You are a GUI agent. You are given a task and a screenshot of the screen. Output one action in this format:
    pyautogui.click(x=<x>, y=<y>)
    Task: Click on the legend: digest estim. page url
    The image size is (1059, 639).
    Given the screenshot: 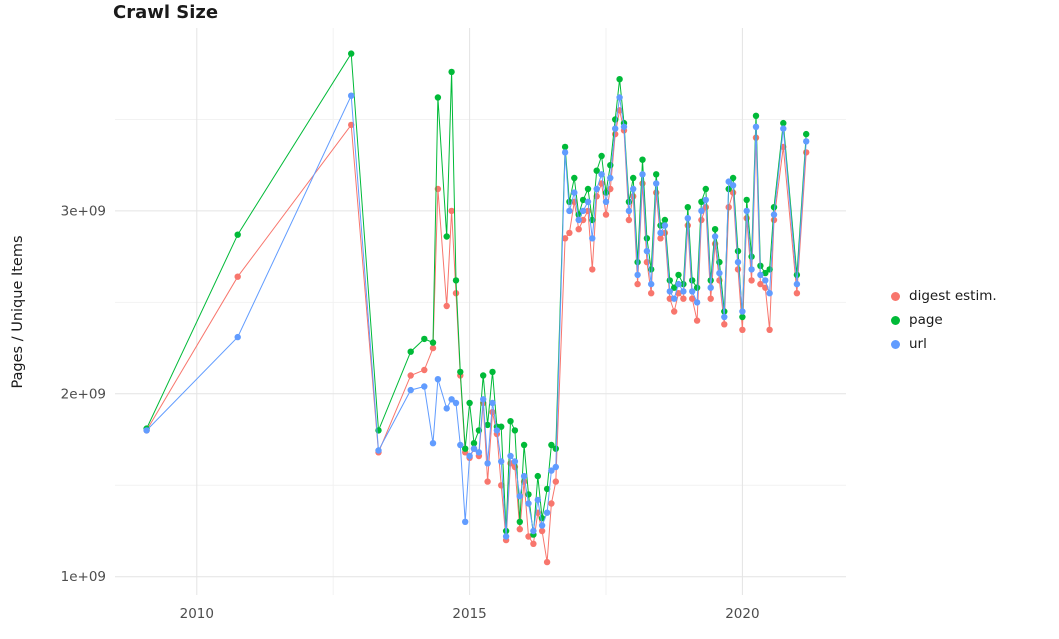 What is the action you would take?
    pyautogui.click(x=944, y=320)
    